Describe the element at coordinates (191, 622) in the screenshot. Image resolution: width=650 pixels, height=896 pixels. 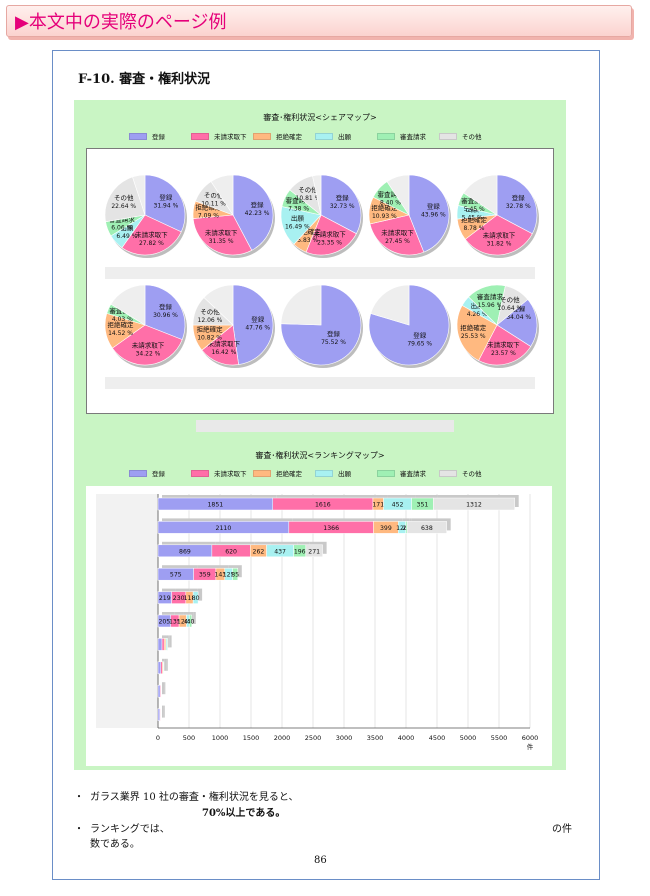
I see `bar-value-label: 40` at that location.